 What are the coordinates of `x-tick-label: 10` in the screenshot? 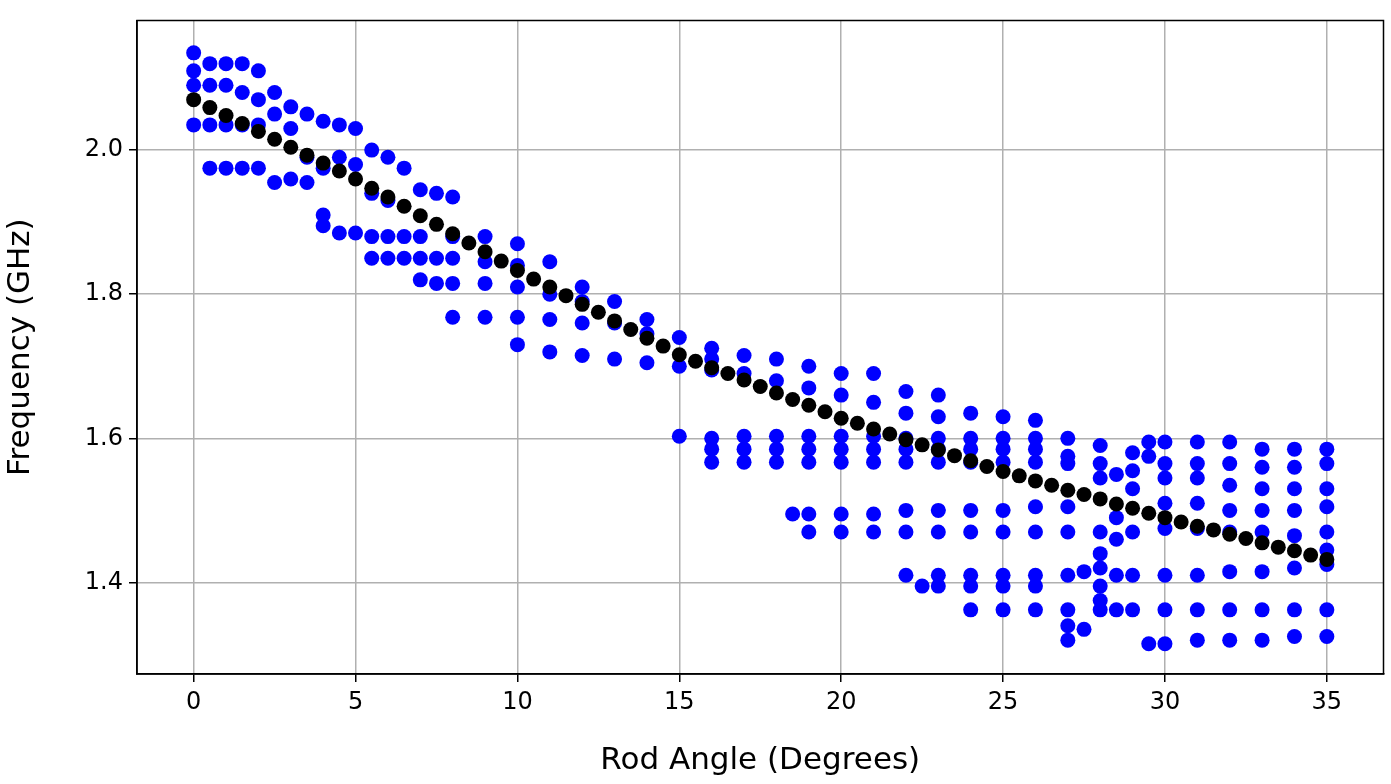 It's located at (517, 700).